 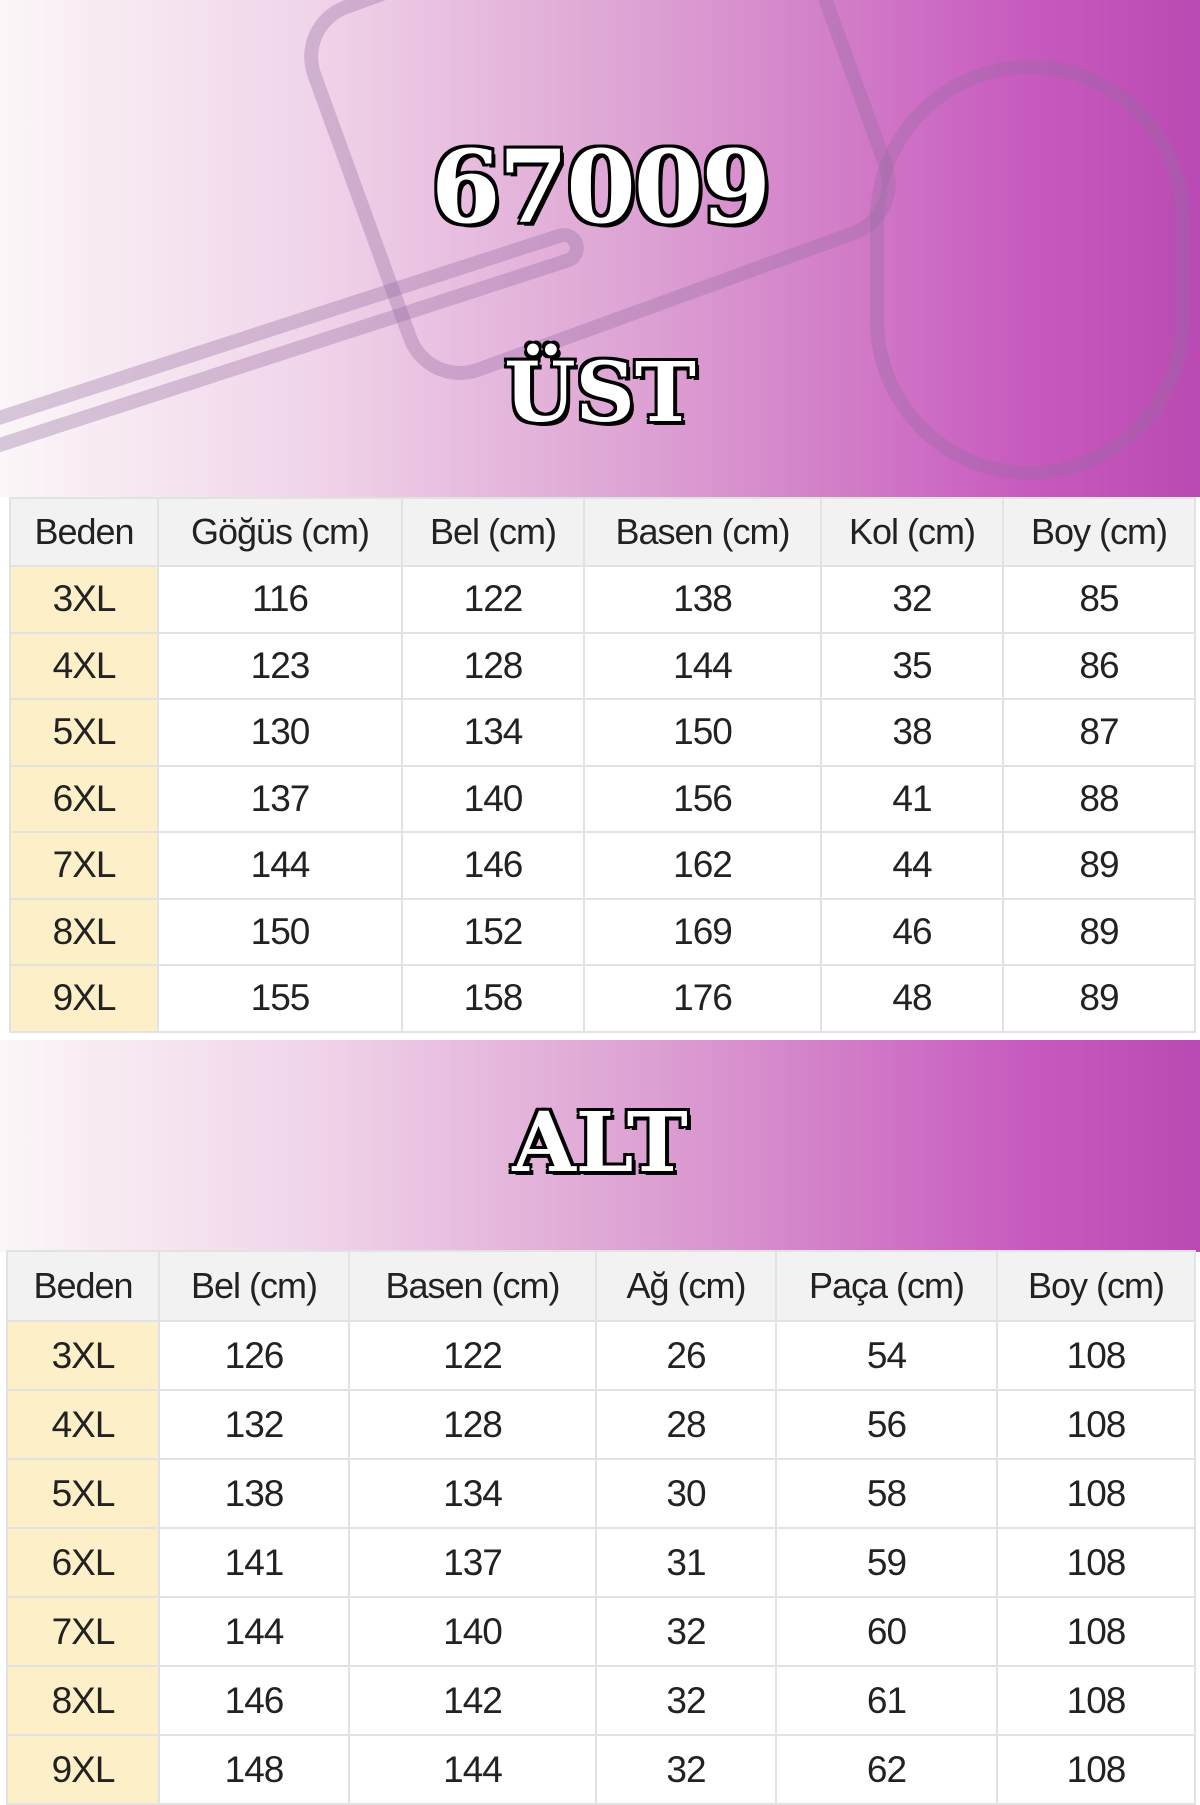 What do you see at coordinates (702, 998) in the screenshot?
I see `measurement-cell: 176` at bounding box center [702, 998].